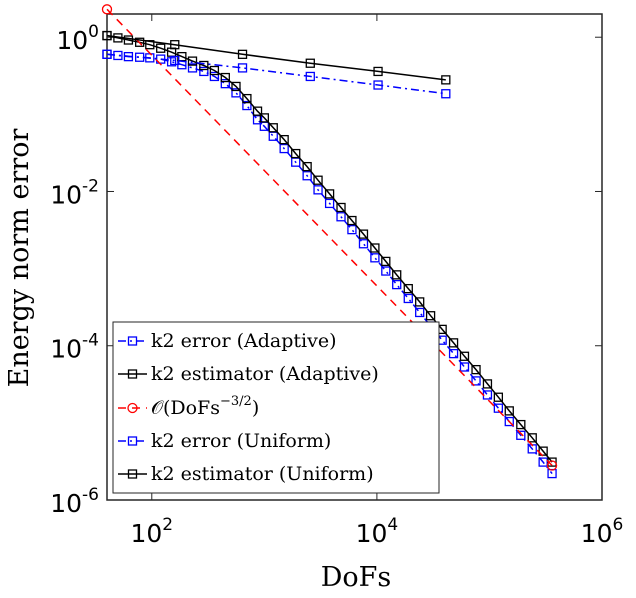 Image resolution: width=636 pixels, height=598 pixels. Describe the element at coordinates (244, 341) in the screenshot. I see `legend-label: k2 error (Adaptive)` at that location.